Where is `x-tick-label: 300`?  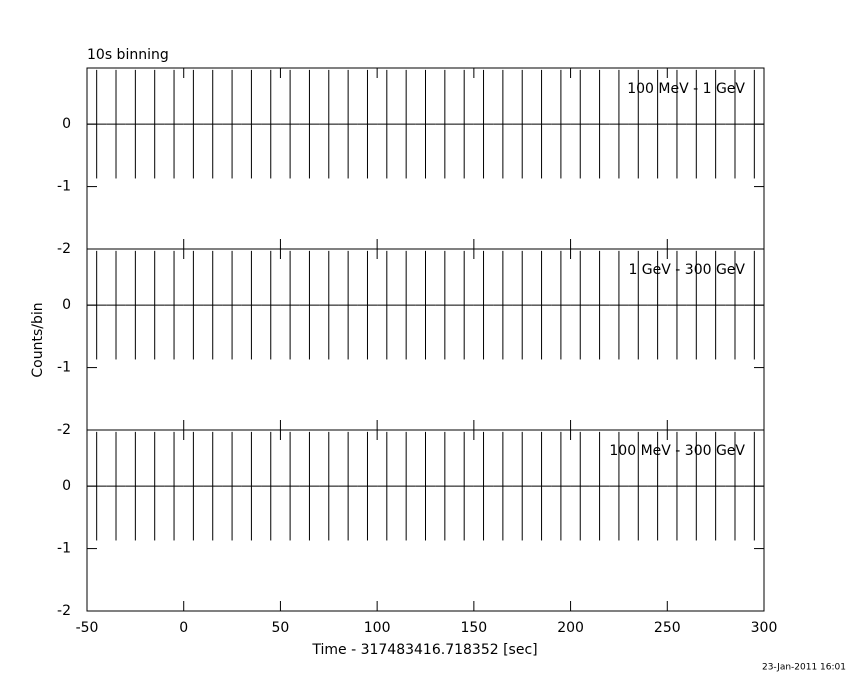 x-tick-label: 300 is located at coordinates (764, 628).